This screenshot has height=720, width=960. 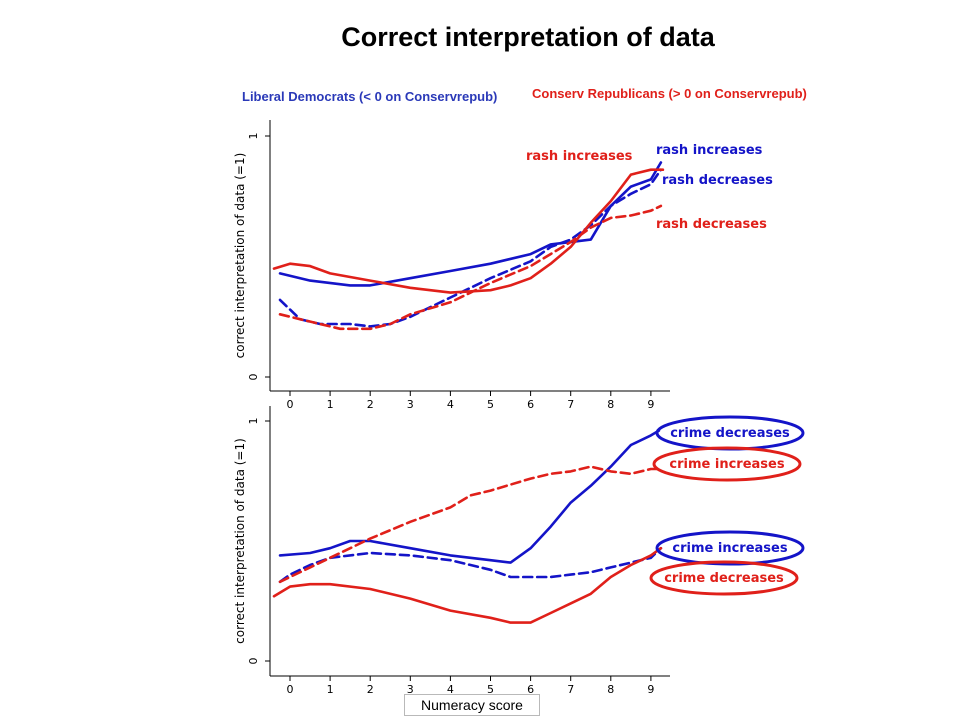 I want to click on subtitle-liberal-democrats: Liberal Democrats (< 0 on Conservrepub), so click(x=370, y=96).